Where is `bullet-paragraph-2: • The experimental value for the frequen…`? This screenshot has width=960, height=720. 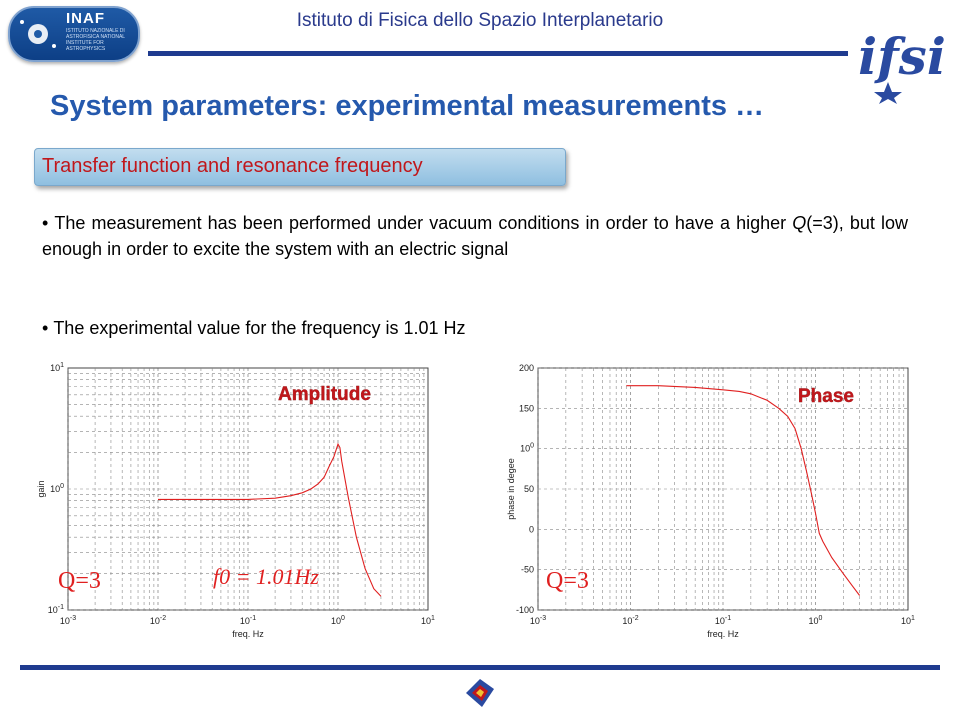 bullet-paragraph-2: • The experimental value for the frequen… is located at coordinates (475, 328).